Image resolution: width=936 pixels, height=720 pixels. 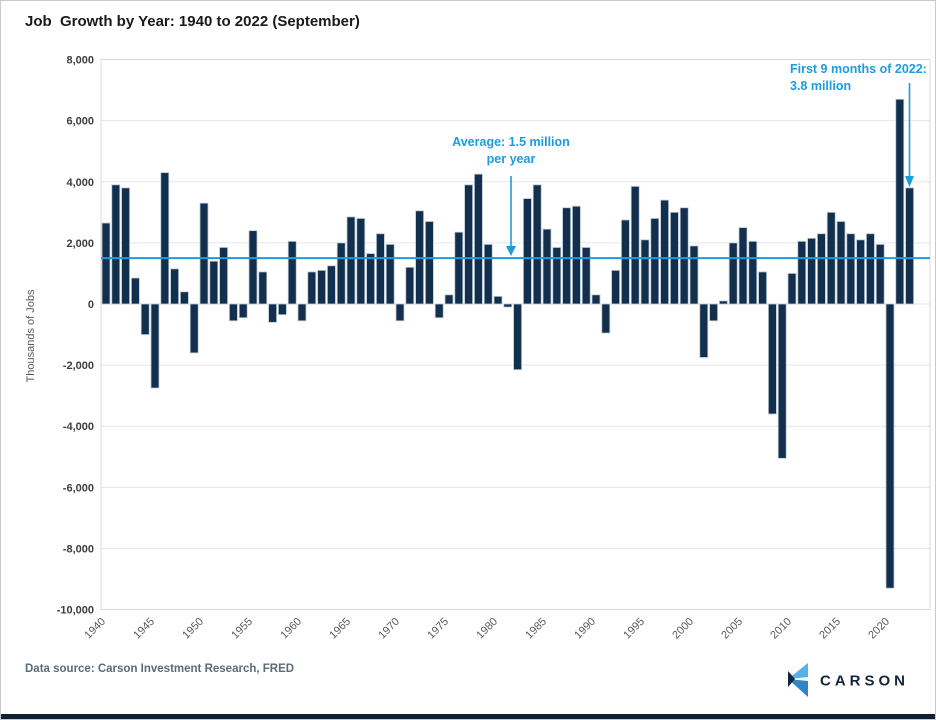 What do you see at coordinates (851, 269) in the screenshot?
I see `bar-2016` at bounding box center [851, 269].